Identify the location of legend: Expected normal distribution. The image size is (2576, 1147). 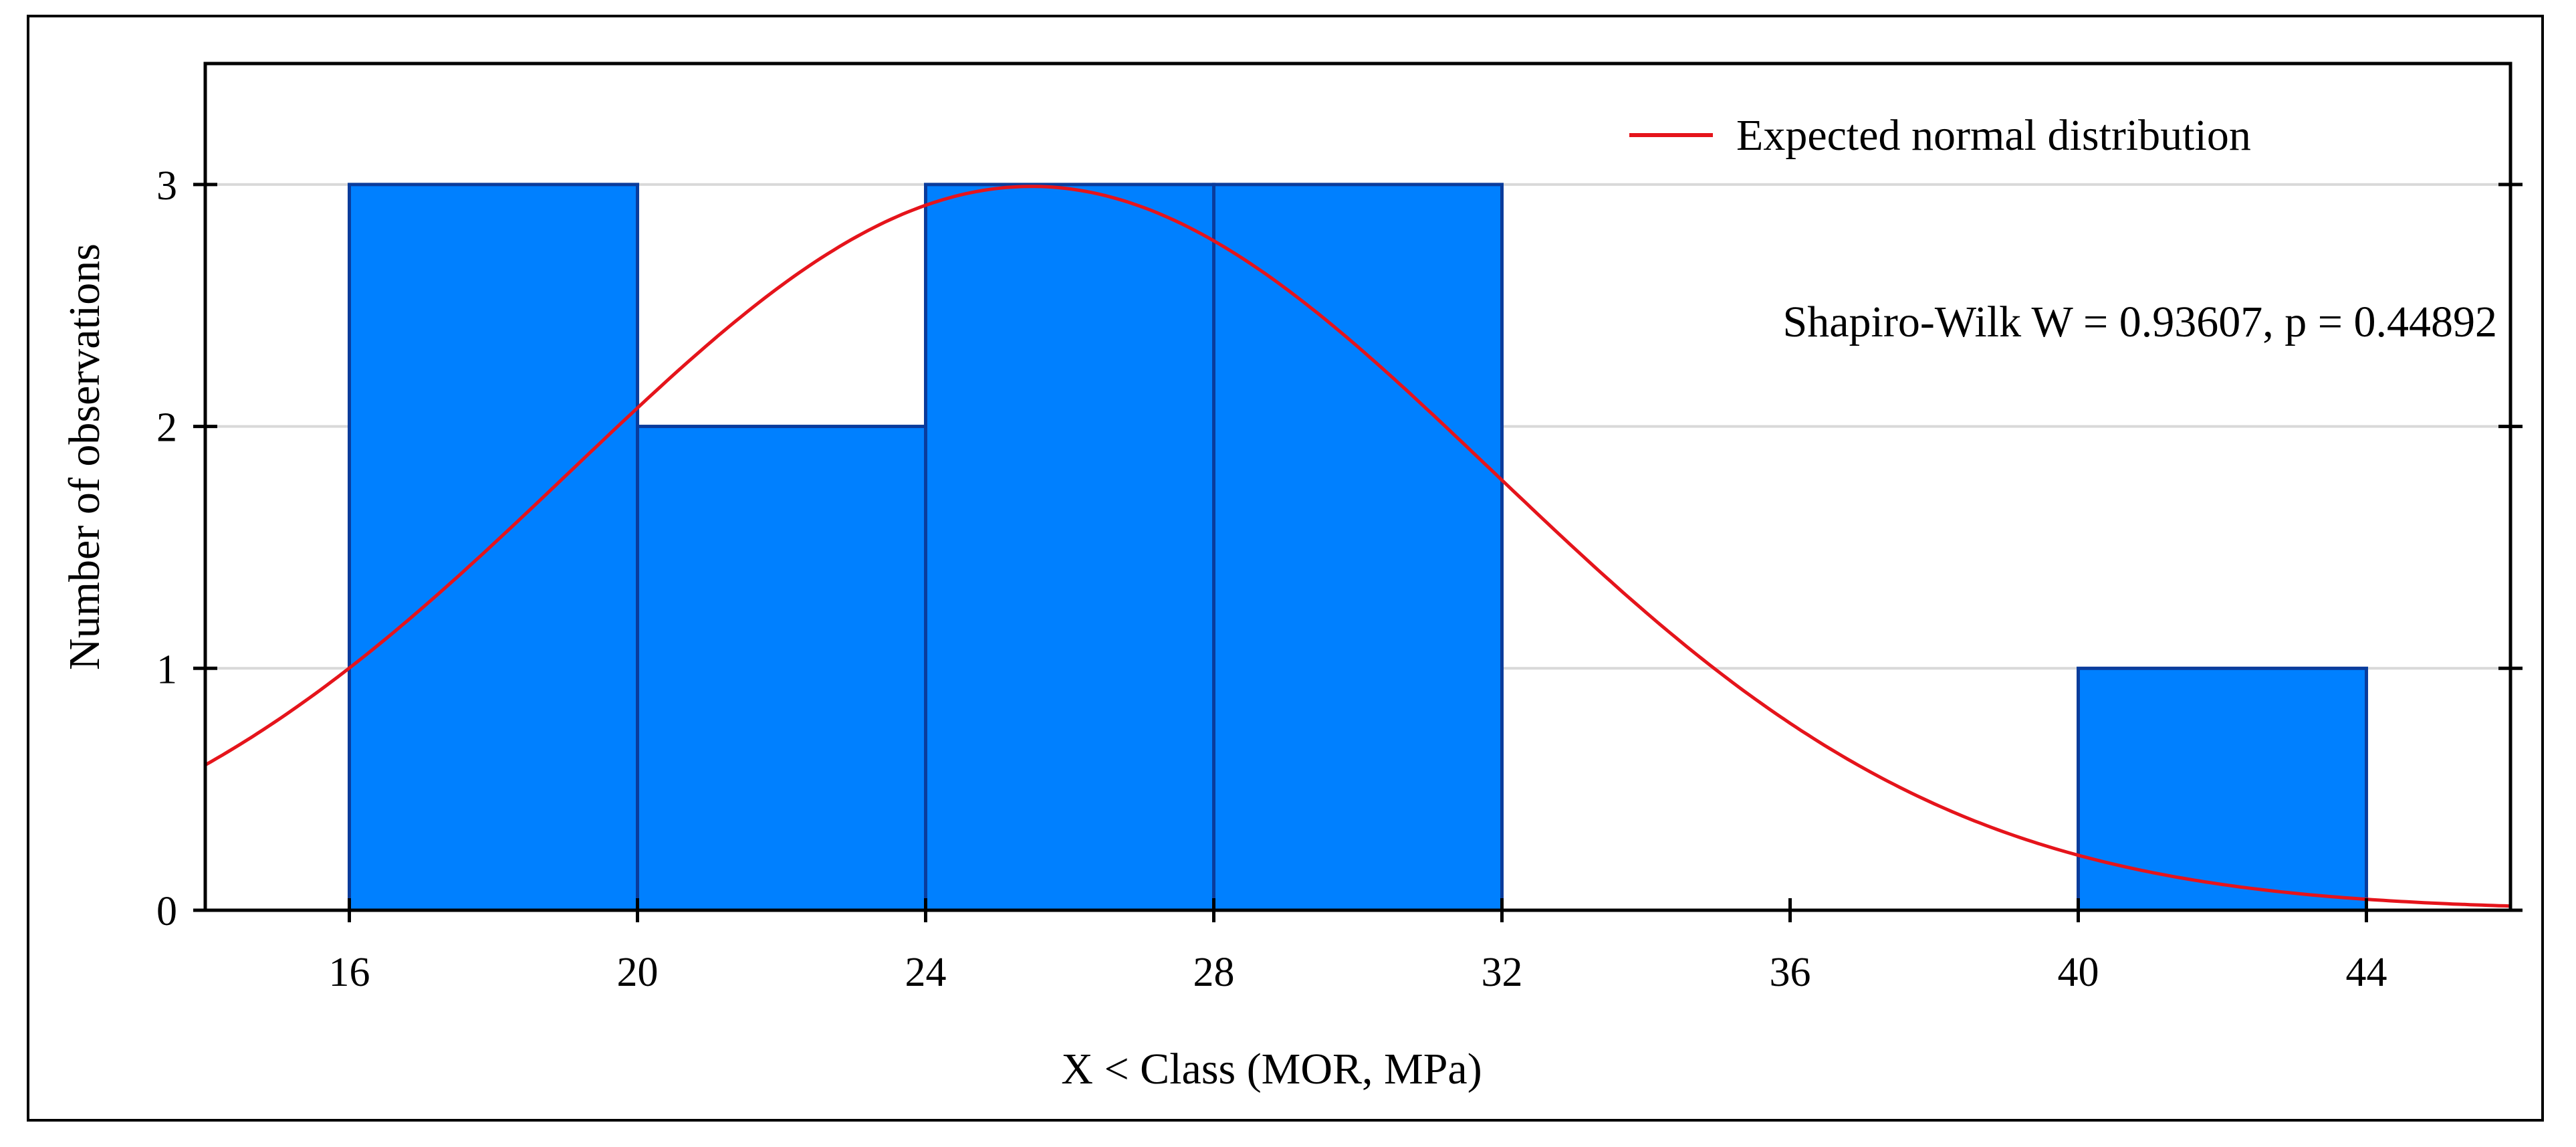
(1940, 135).